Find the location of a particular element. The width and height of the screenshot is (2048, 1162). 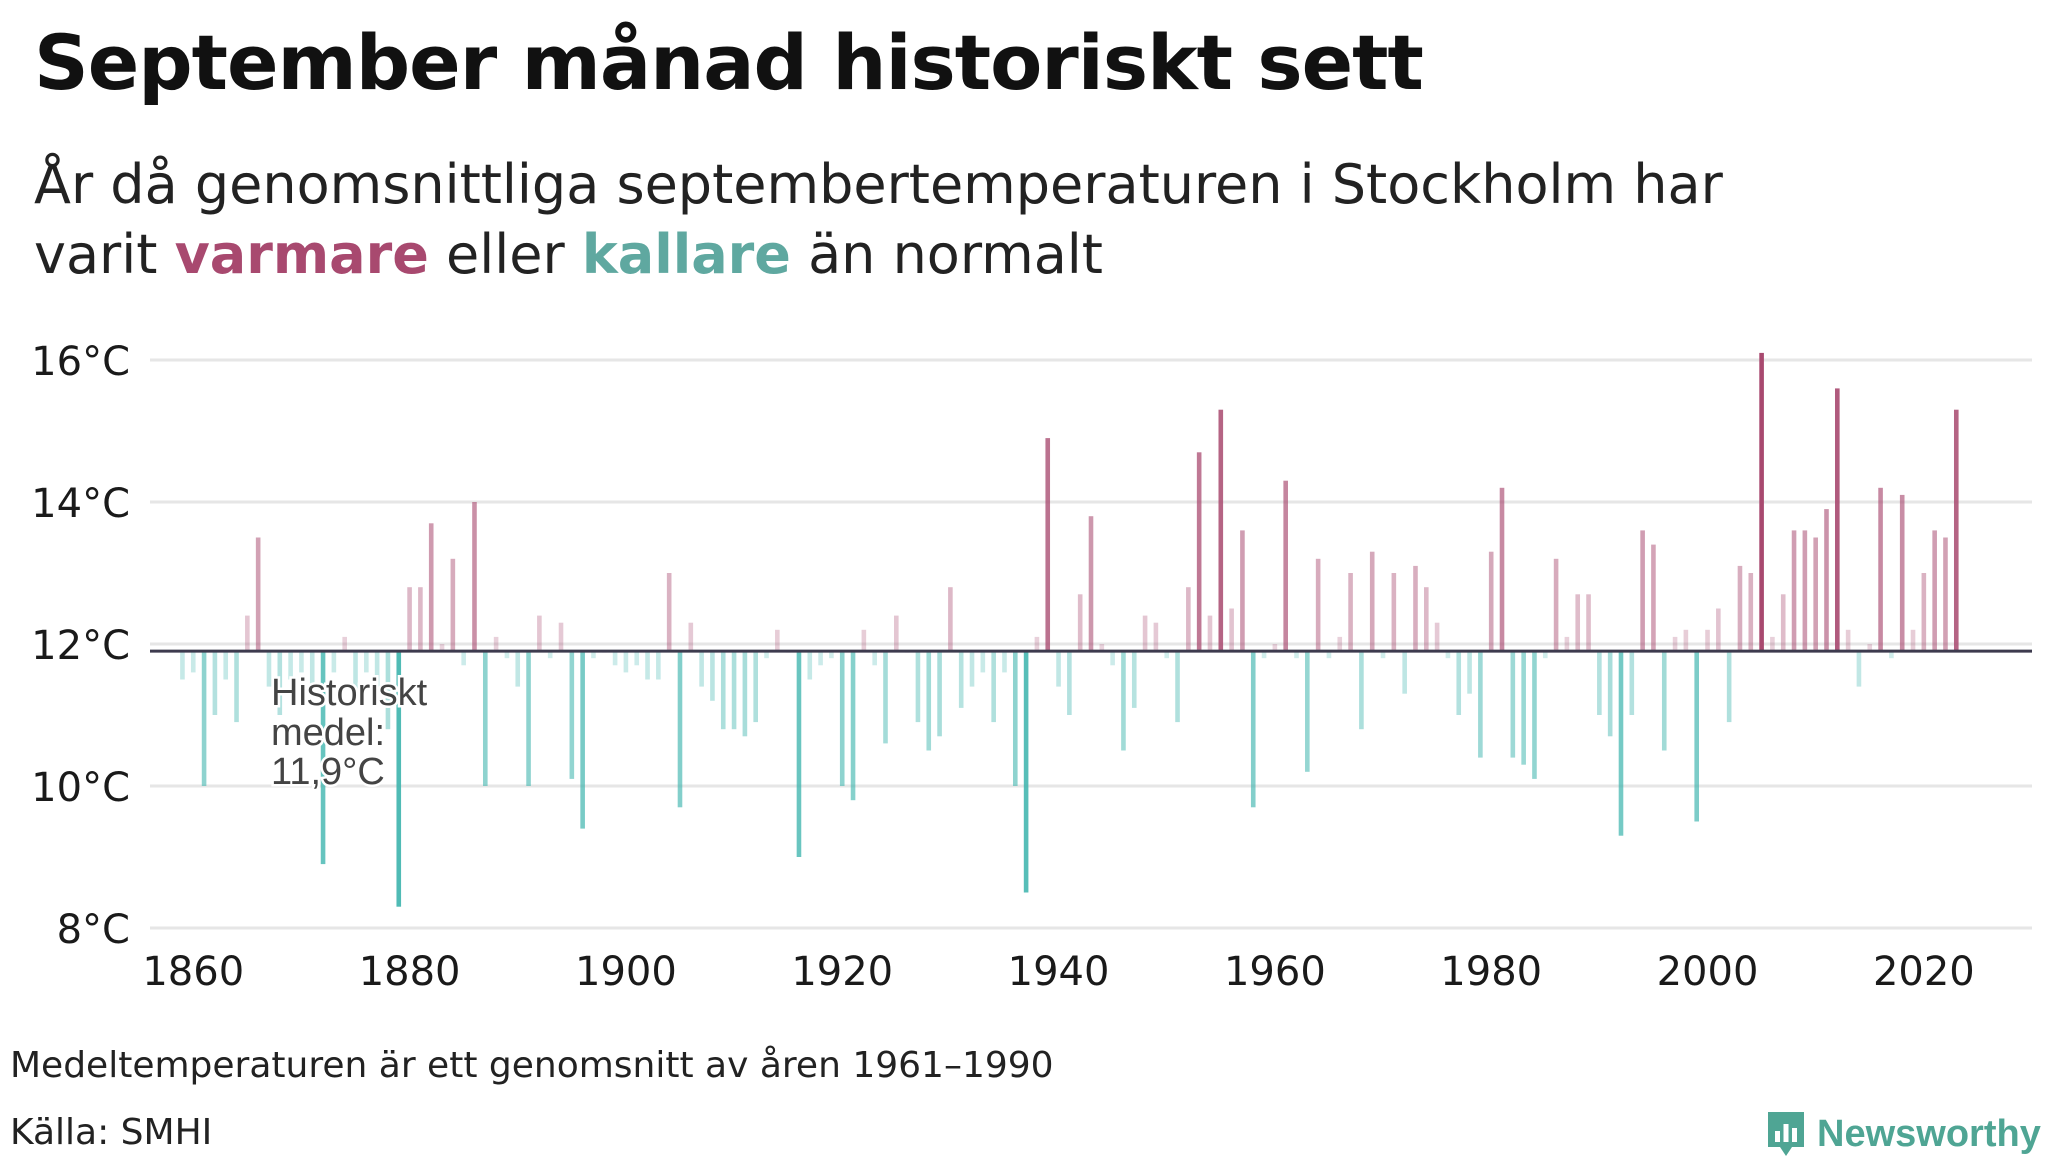

bar-1998 is located at coordinates (1686, 640).